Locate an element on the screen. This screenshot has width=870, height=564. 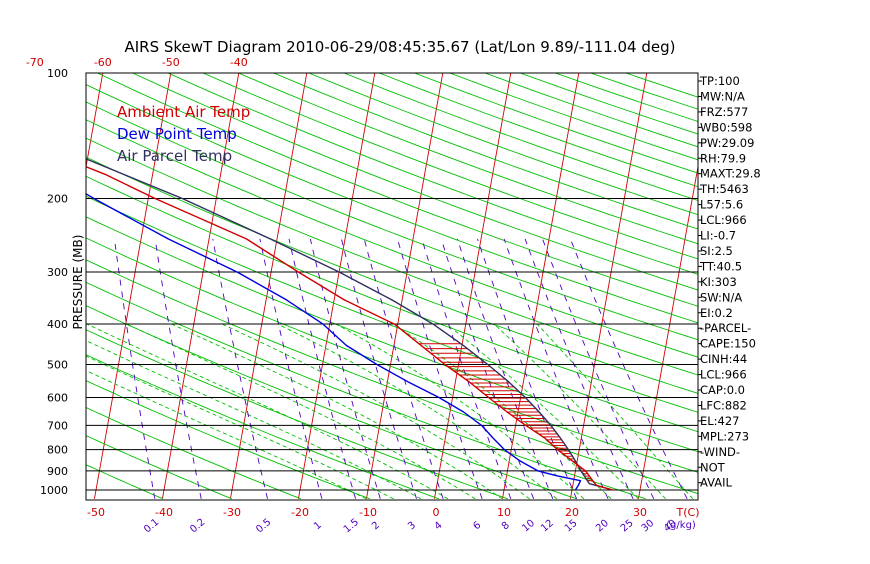
index-entry: MW:N/A is located at coordinates (722, 96).